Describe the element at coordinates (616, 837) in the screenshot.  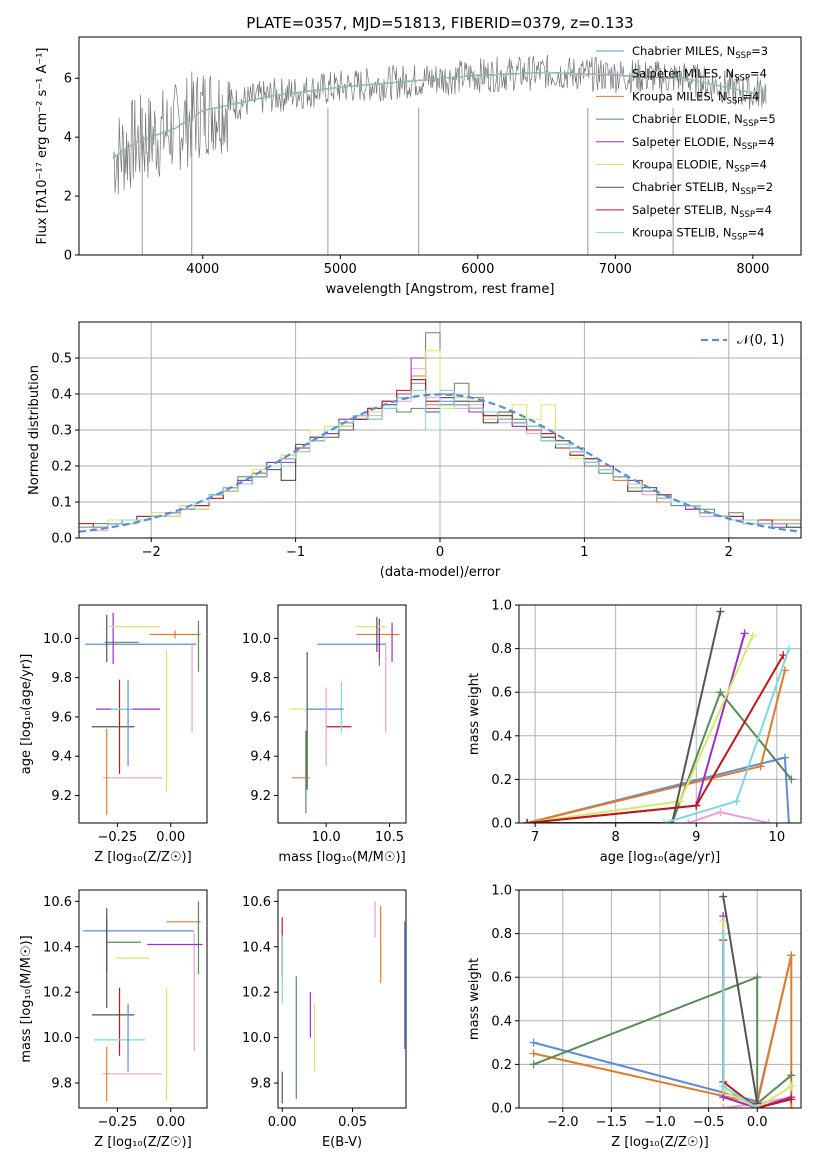
I see `x-tick-label: 8` at that location.